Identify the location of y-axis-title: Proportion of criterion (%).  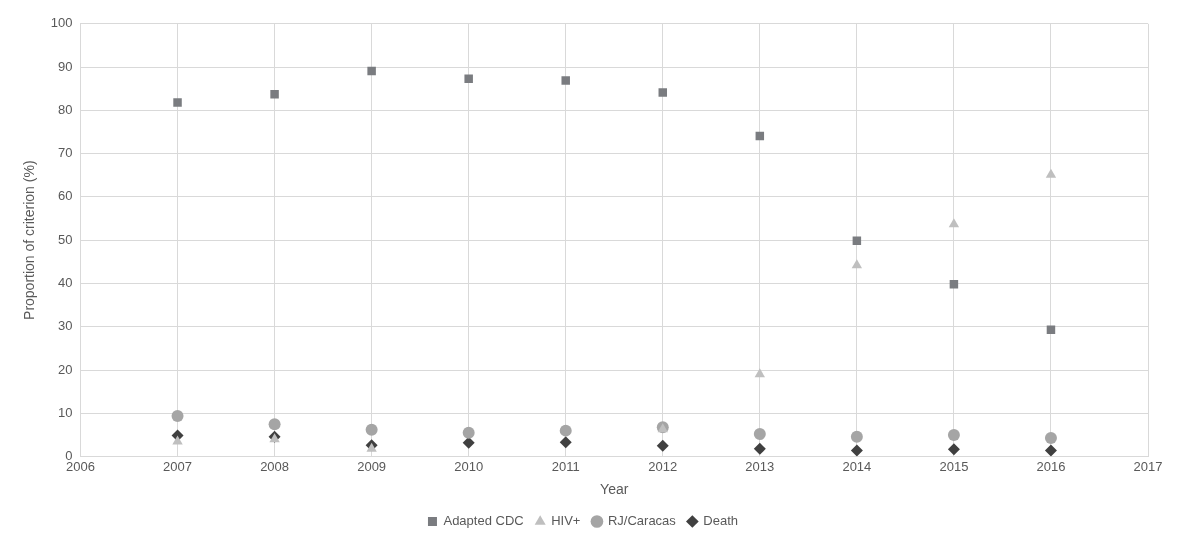
(29, 240).